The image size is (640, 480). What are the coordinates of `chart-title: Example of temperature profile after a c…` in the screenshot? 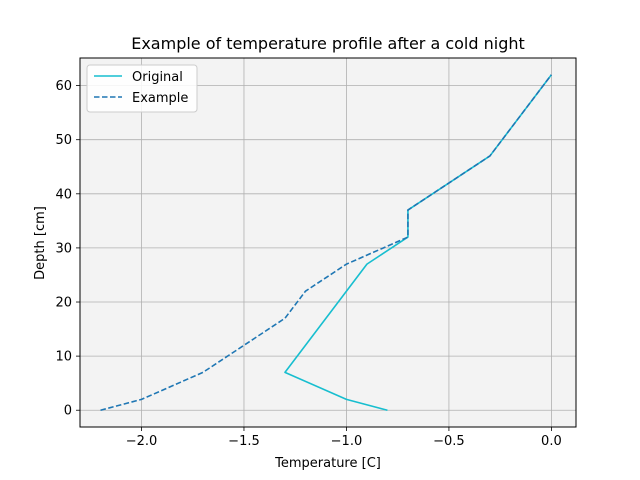 It's located at (328, 43).